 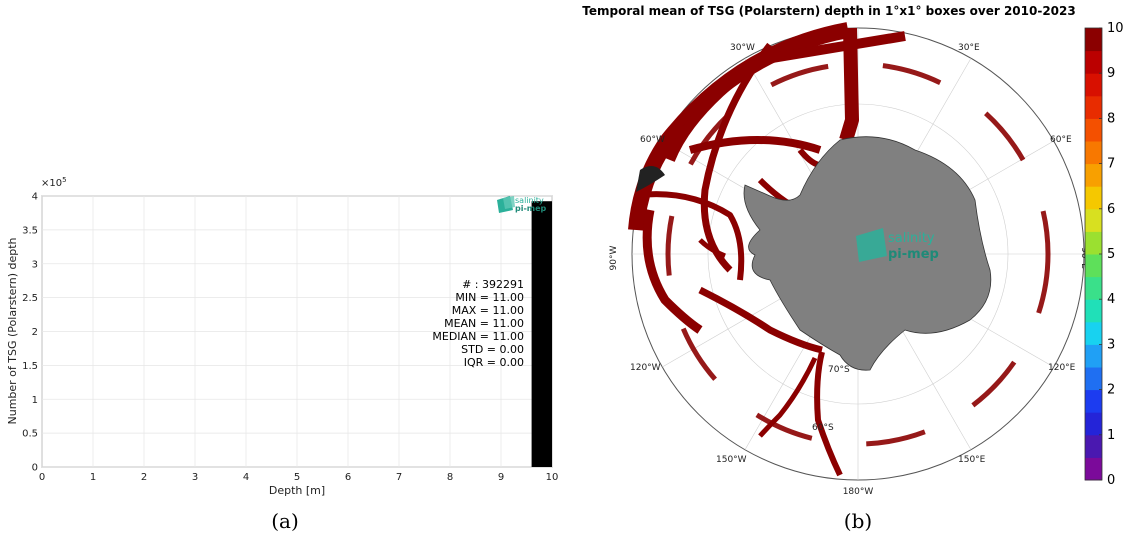 What do you see at coordinates (285, 521) in the screenshot?
I see `caption-a: (a)` at bounding box center [285, 521].